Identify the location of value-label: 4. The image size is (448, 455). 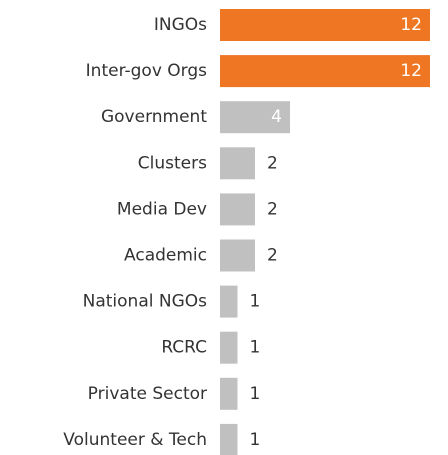
(276, 117).